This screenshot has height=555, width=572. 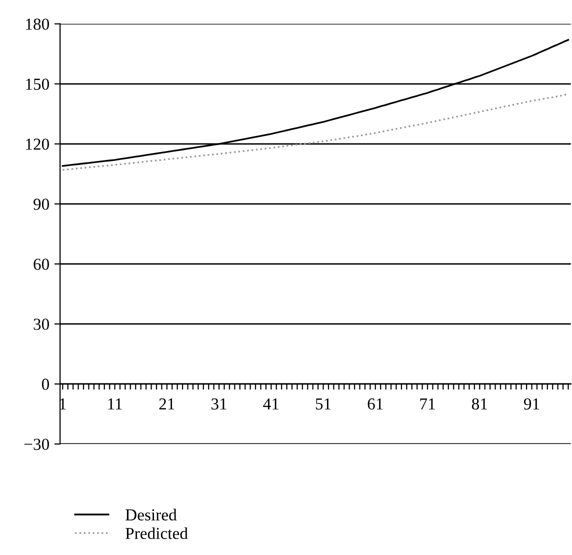 What do you see at coordinates (38, 144) in the screenshot?
I see `y-tick-label: 120` at bounding box center [38, 144].